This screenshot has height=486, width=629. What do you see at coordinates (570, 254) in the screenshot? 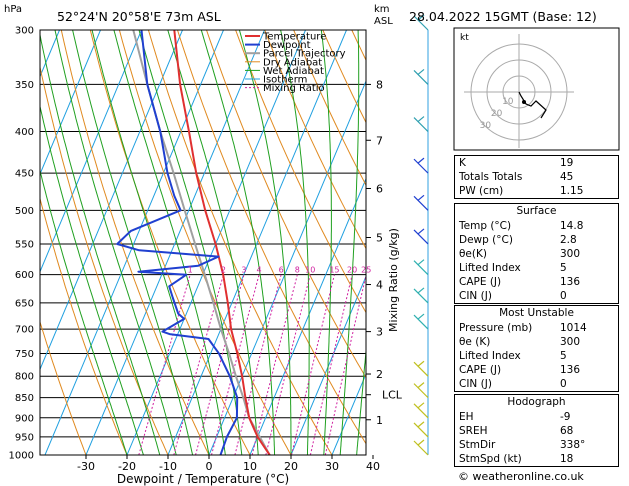
I see `index-value: 300` at bounding box center [570, 254].